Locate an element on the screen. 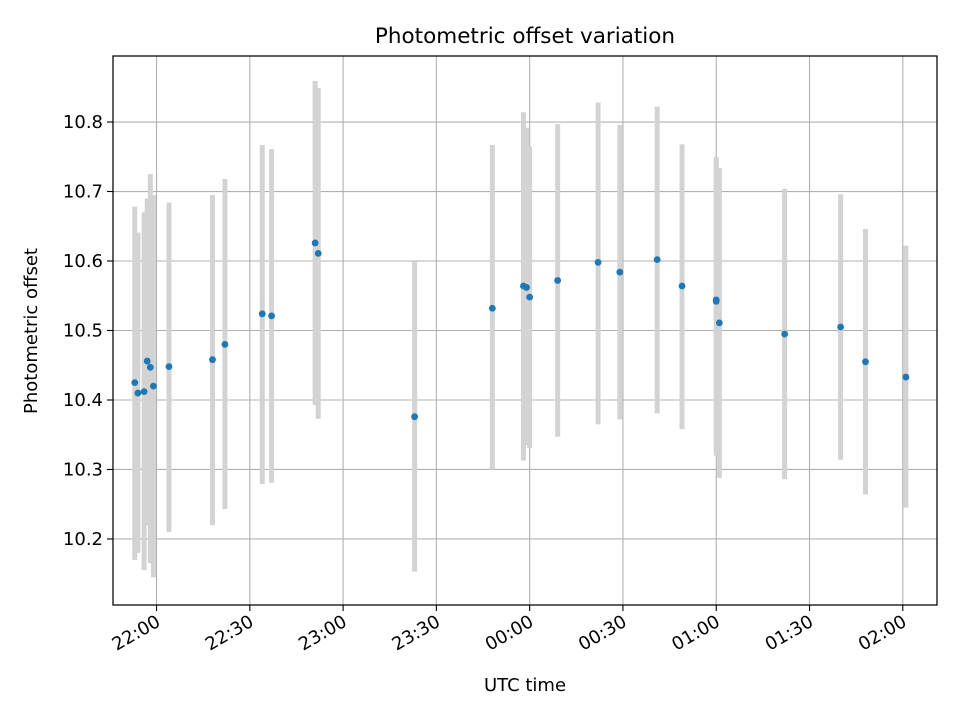  y-tick-label: 10.6 is located at coordinates (83, 261).